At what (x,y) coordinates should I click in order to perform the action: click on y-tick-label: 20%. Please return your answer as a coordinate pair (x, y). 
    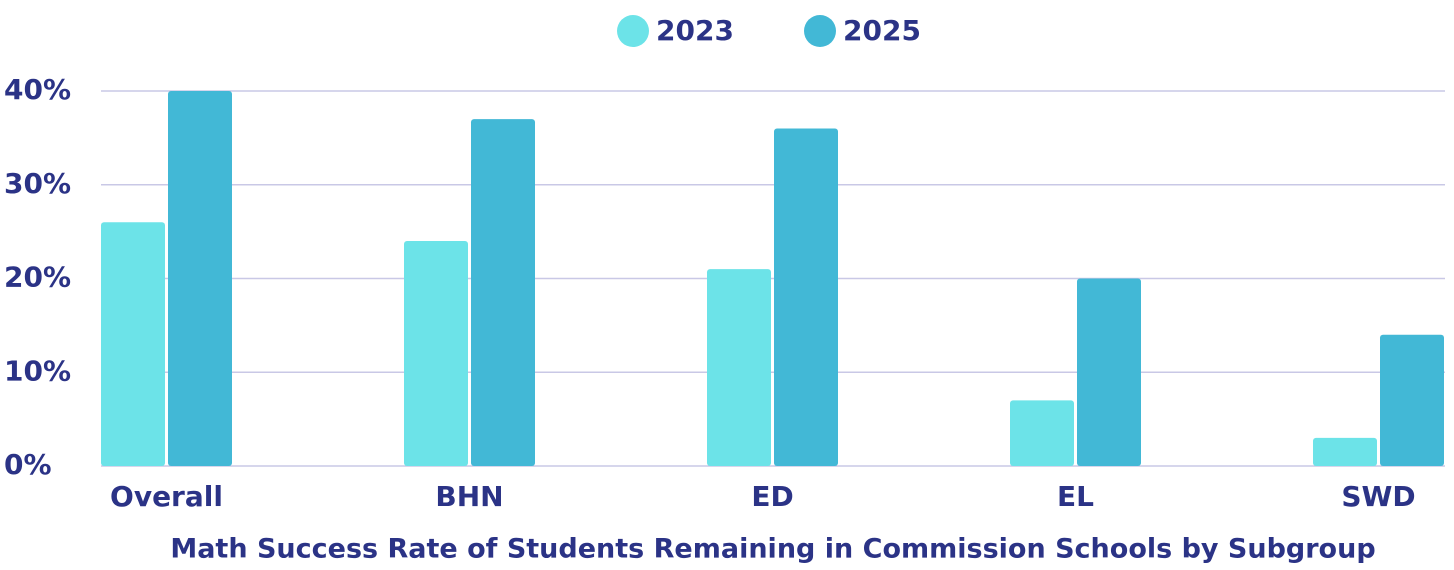
    Looking at the image, I should click on (37, 277).